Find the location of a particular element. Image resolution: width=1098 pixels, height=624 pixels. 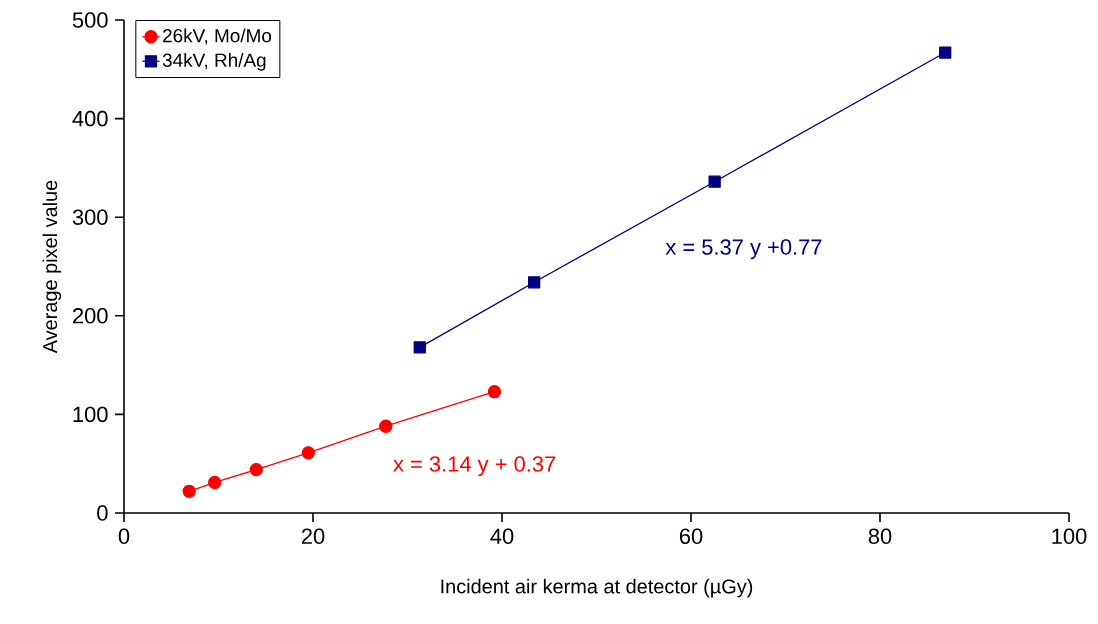

y-tick-label: 200 is located at coordinates (90, 316).